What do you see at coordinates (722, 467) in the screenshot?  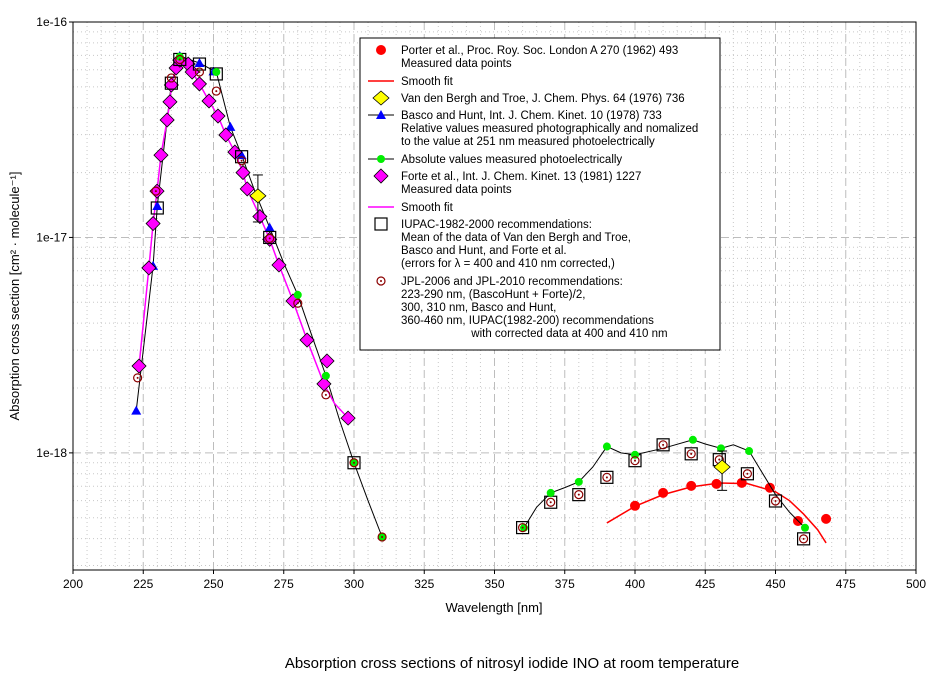 I see `vdb-point` at bounding box center [722, 467].